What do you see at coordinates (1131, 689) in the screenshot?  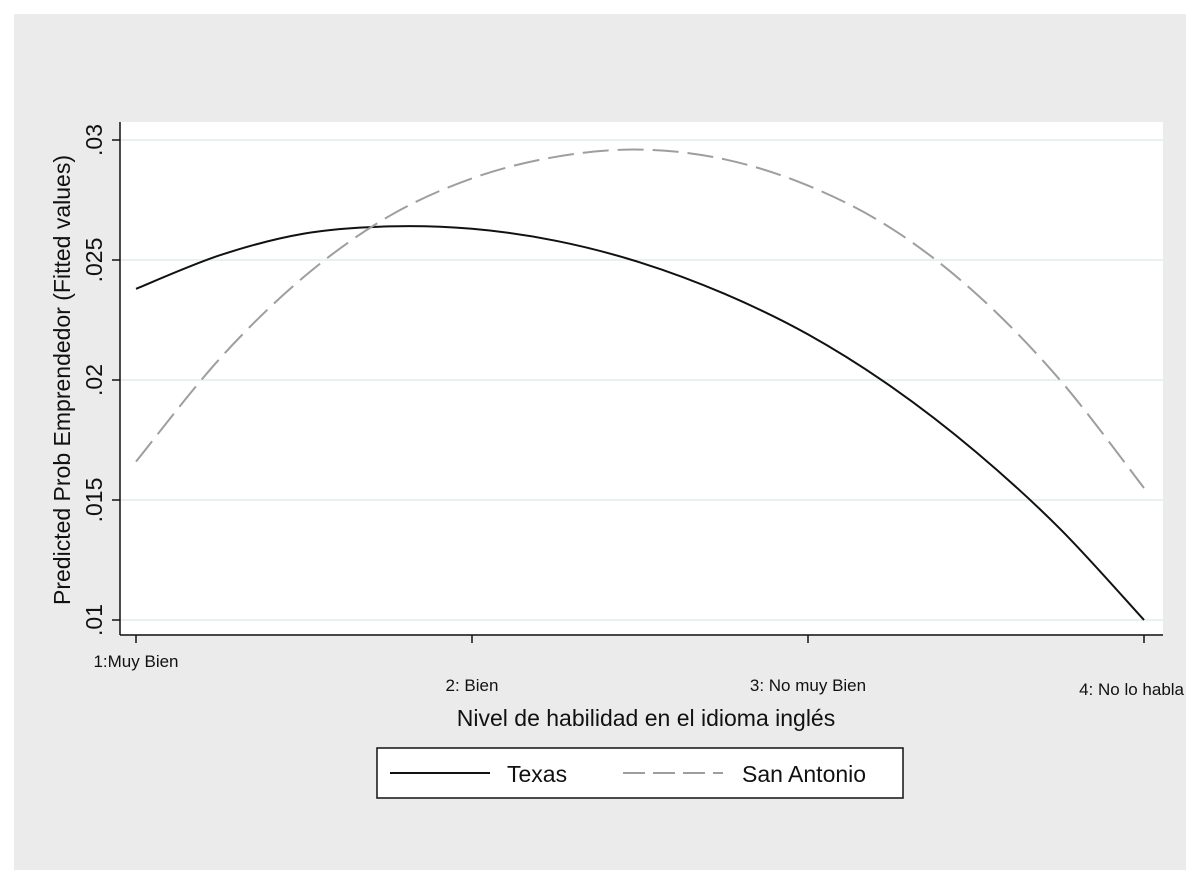 I see `x-tick-label: 4: No lo habla` at bounding box center [1131, 689].